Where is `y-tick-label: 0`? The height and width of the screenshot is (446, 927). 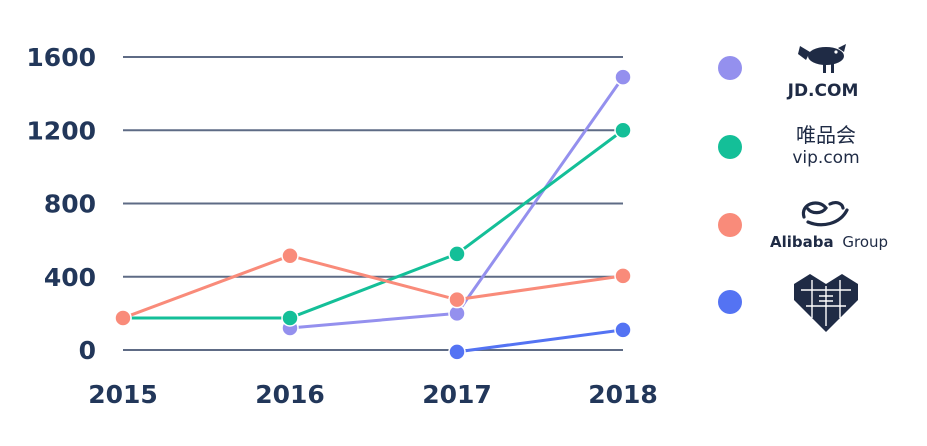 y-tick-label: 0 is located at coordinates (87, 350).